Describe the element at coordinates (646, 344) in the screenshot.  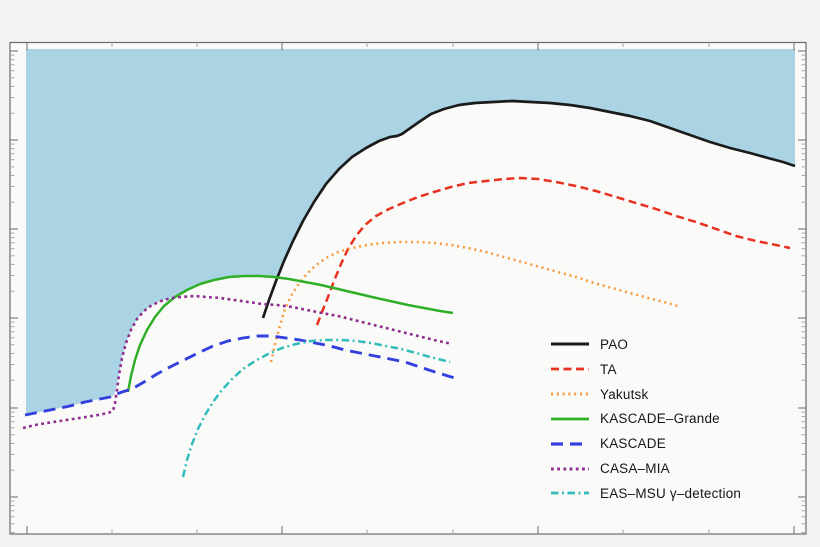
I see `legend-item-pao: PAO` at that location.